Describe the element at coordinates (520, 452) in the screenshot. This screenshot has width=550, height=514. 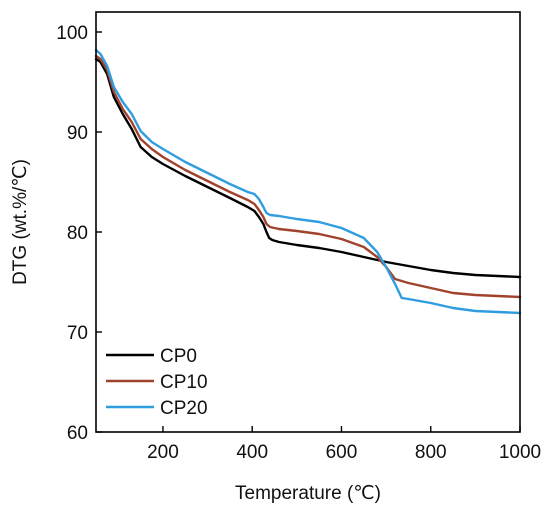
I see `x-tick-label: 1000` at that location.